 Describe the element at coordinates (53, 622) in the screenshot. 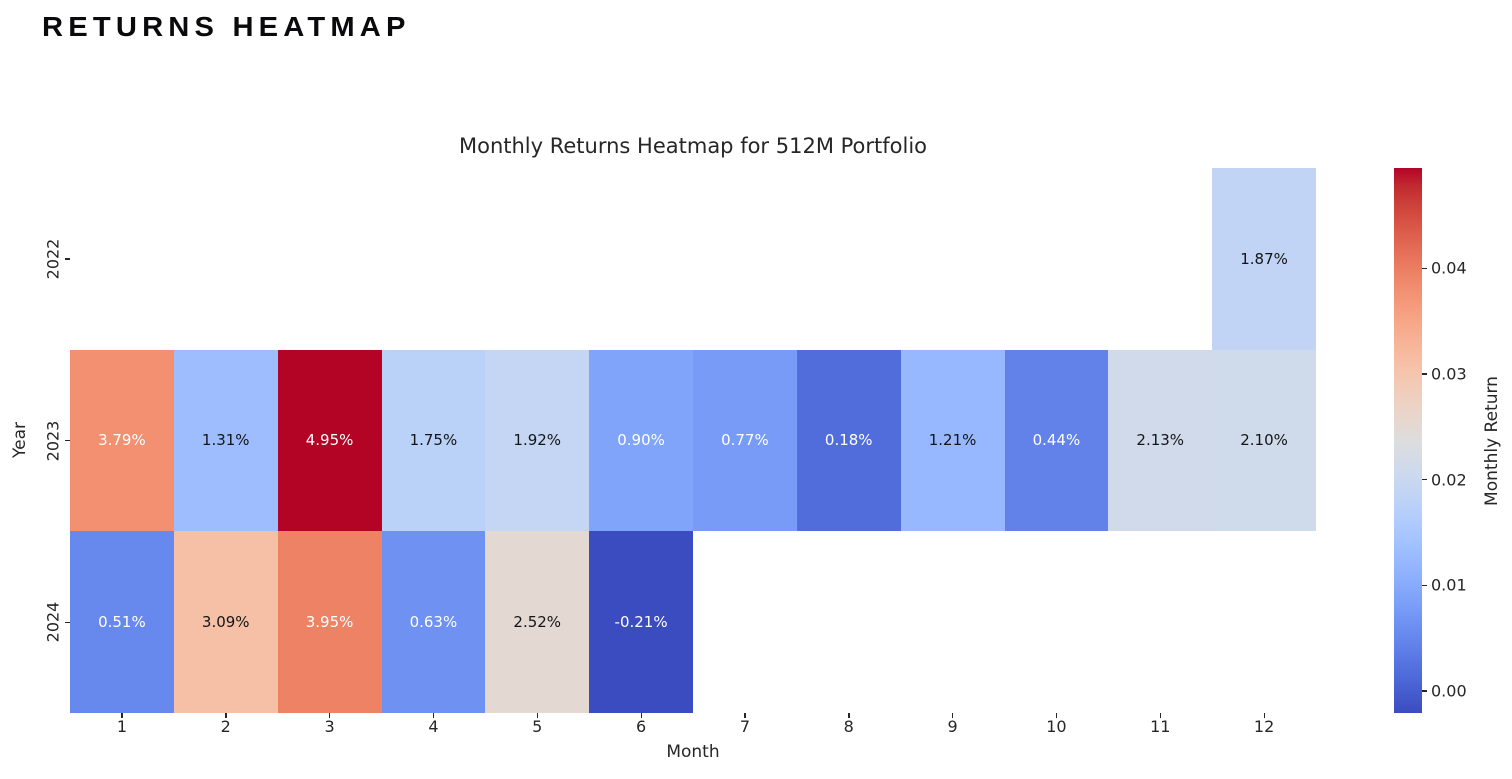

I see `y-tick-label: 2024` at that location.